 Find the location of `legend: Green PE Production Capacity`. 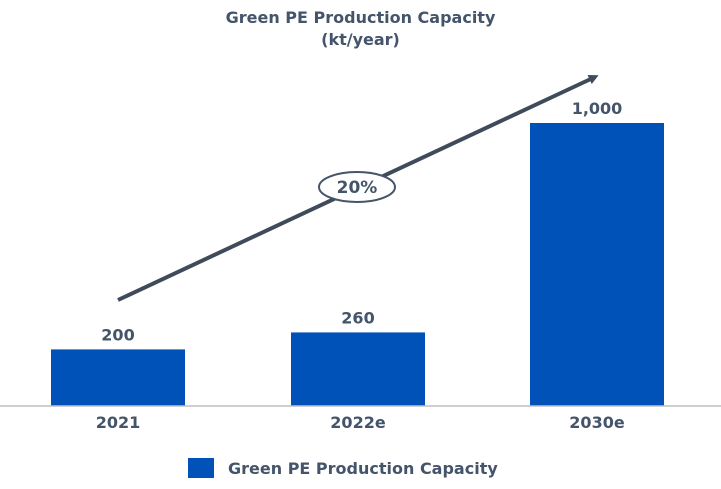

legend: Green PE Production Capacity is located at coordinates (343, 468).